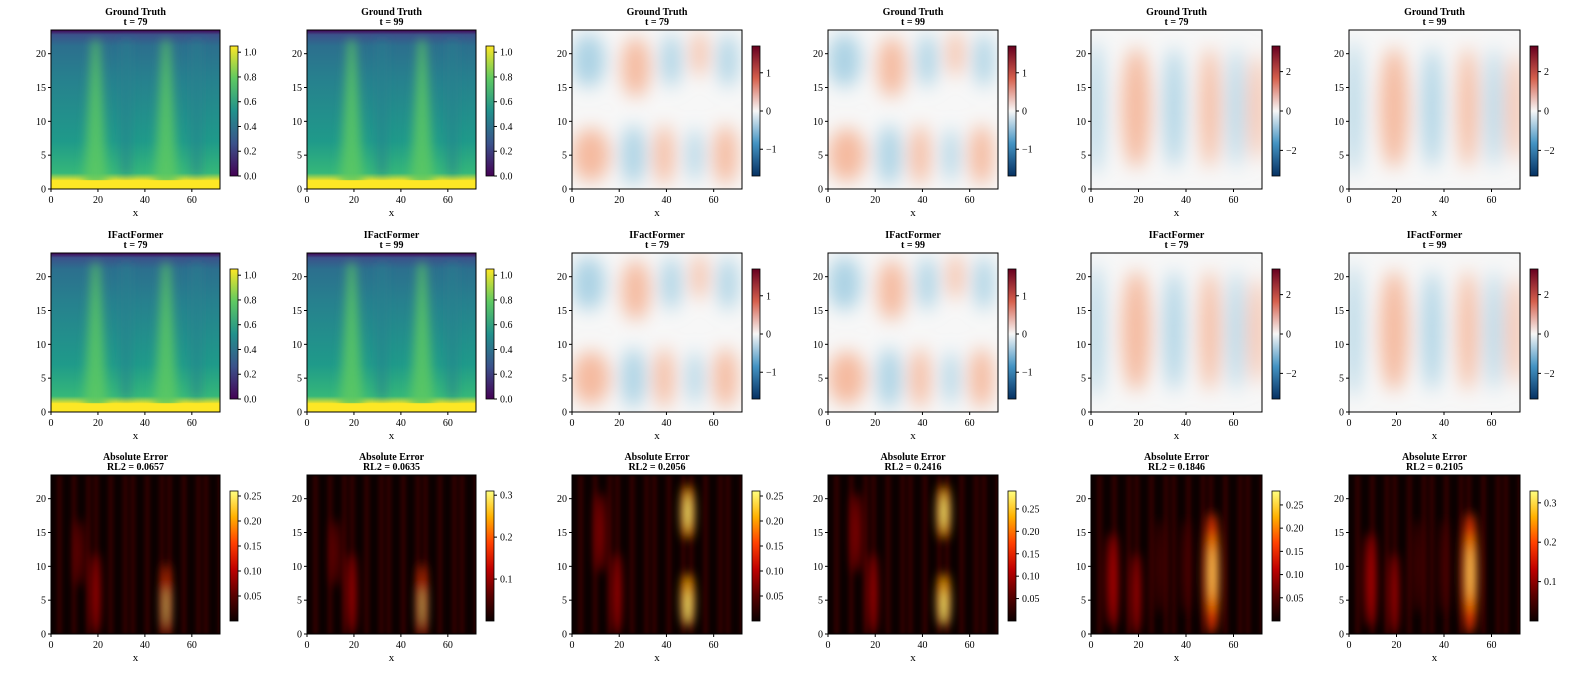 The height and width of the screenshot is (683, 1570). I want to click on colorbar-tick-label: 0, so click(768, 335).